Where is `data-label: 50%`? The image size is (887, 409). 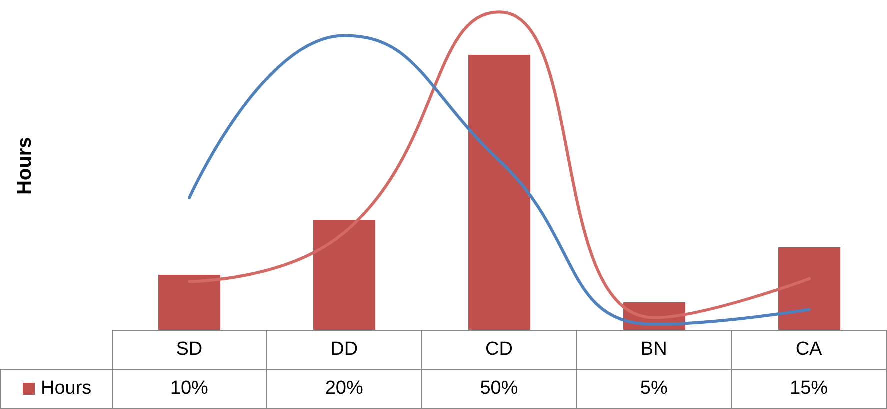
data-label: 50% is located at coordinates (499, 389).